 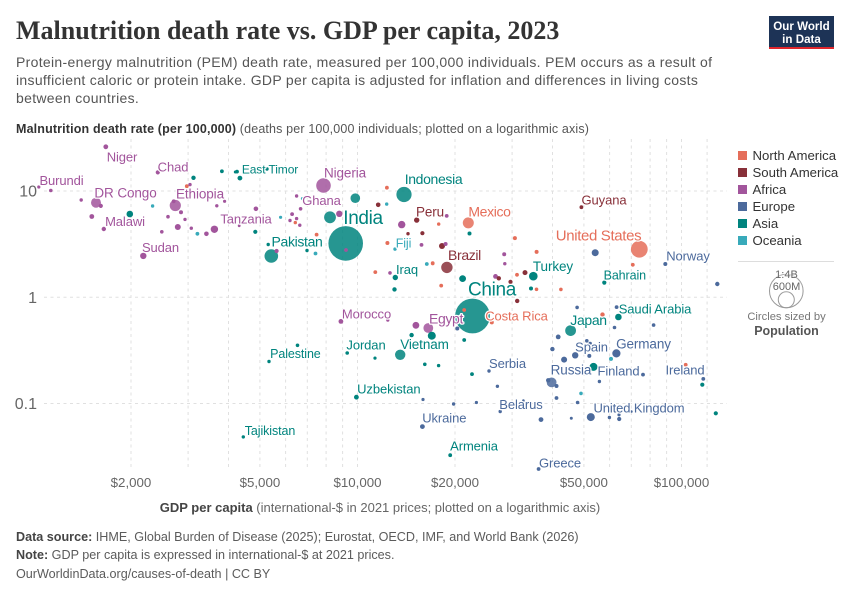 What do you see at coordinates (489, 212) in the screenshot?
I see `svg-text: Mexico` at bounding box center [489, 212].